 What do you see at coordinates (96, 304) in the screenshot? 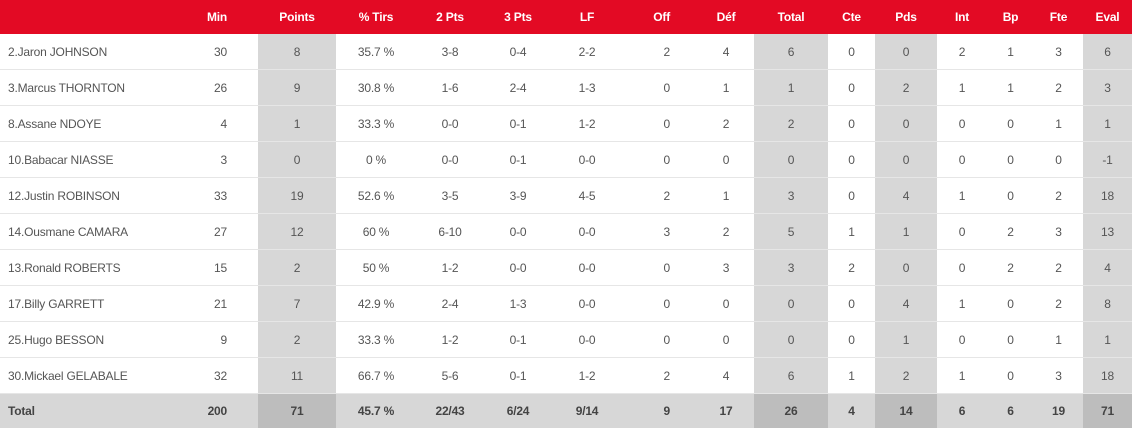
I see `cell-player: 17.Billy GARRETT` at bounding box center [96, 304].